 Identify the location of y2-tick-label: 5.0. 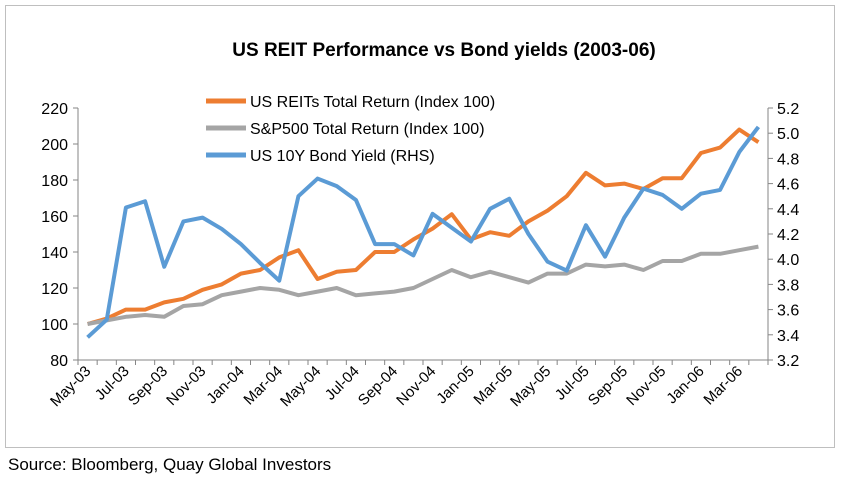
(788, 134).